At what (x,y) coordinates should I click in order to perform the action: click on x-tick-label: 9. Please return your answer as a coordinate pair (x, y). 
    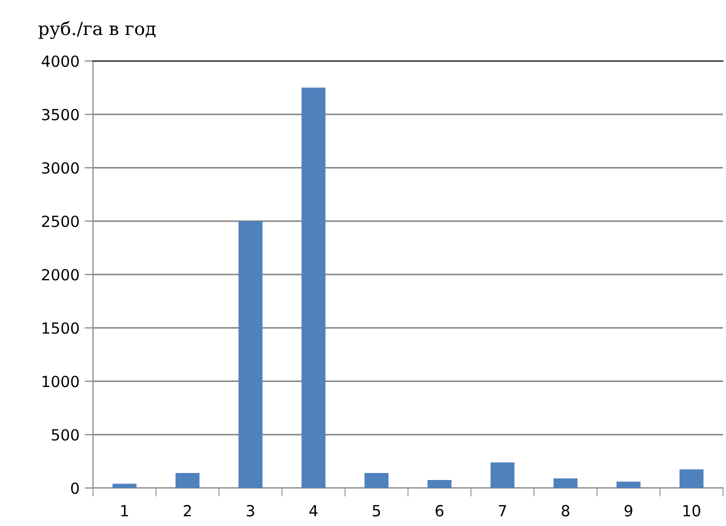
    Looking at the image, I should click on (628, 510).